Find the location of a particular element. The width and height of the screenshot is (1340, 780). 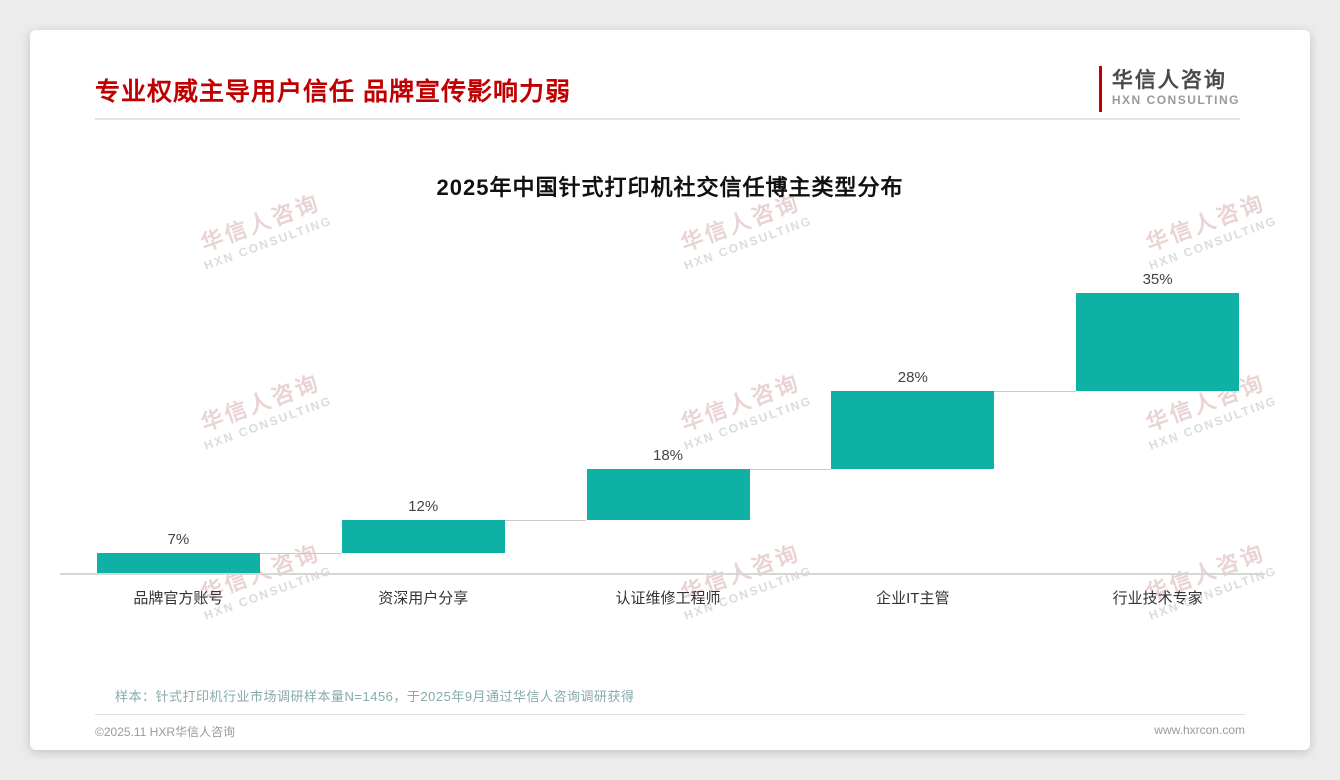

bar-value-label: 28% is located at coordinates (912, 377).